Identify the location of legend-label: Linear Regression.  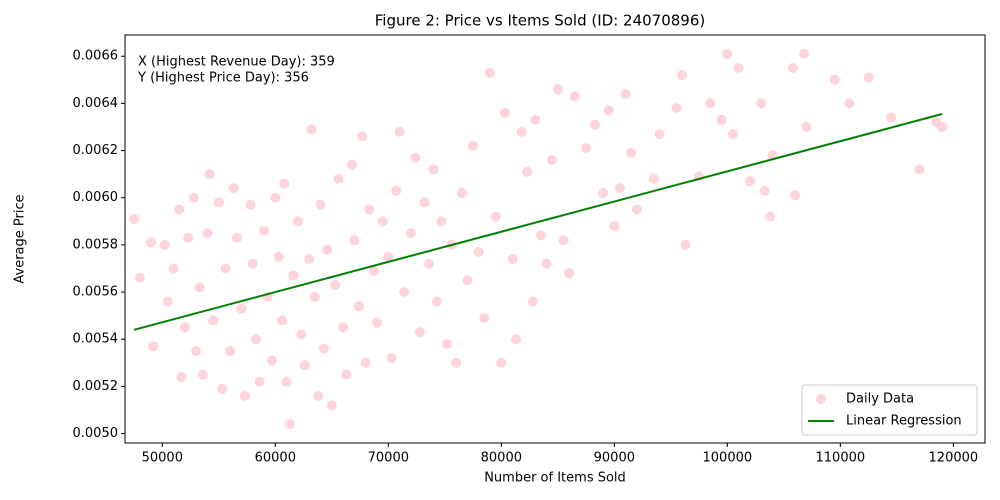
(904, 421).